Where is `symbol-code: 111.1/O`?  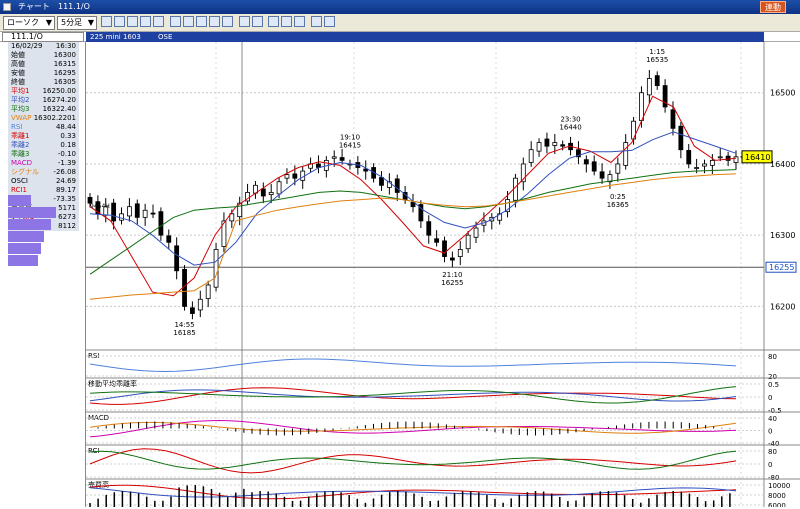
symbol-code: 111.1/O is located at coordinates (43, 37).